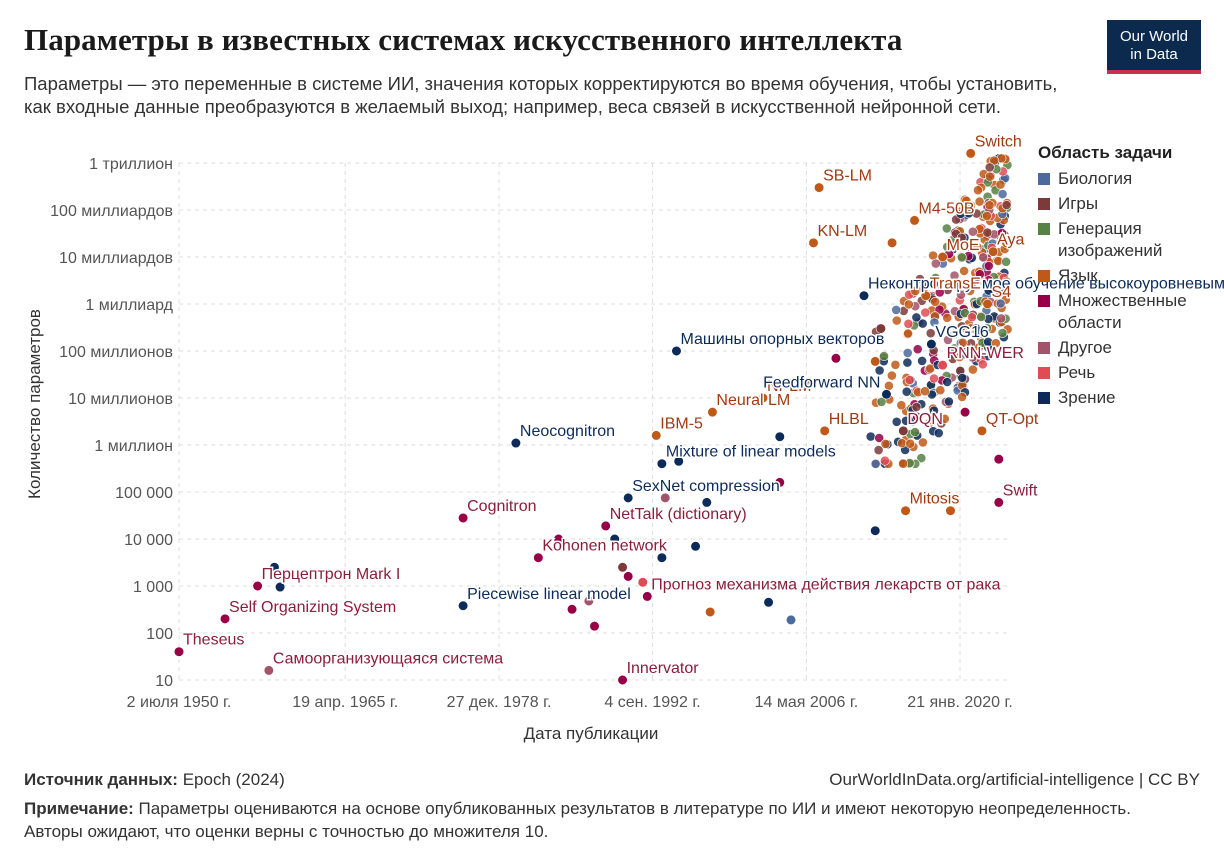 The height and width of the screenshot is (864, 1224). I want to click on point-label: Swift, so click(1020, 490).